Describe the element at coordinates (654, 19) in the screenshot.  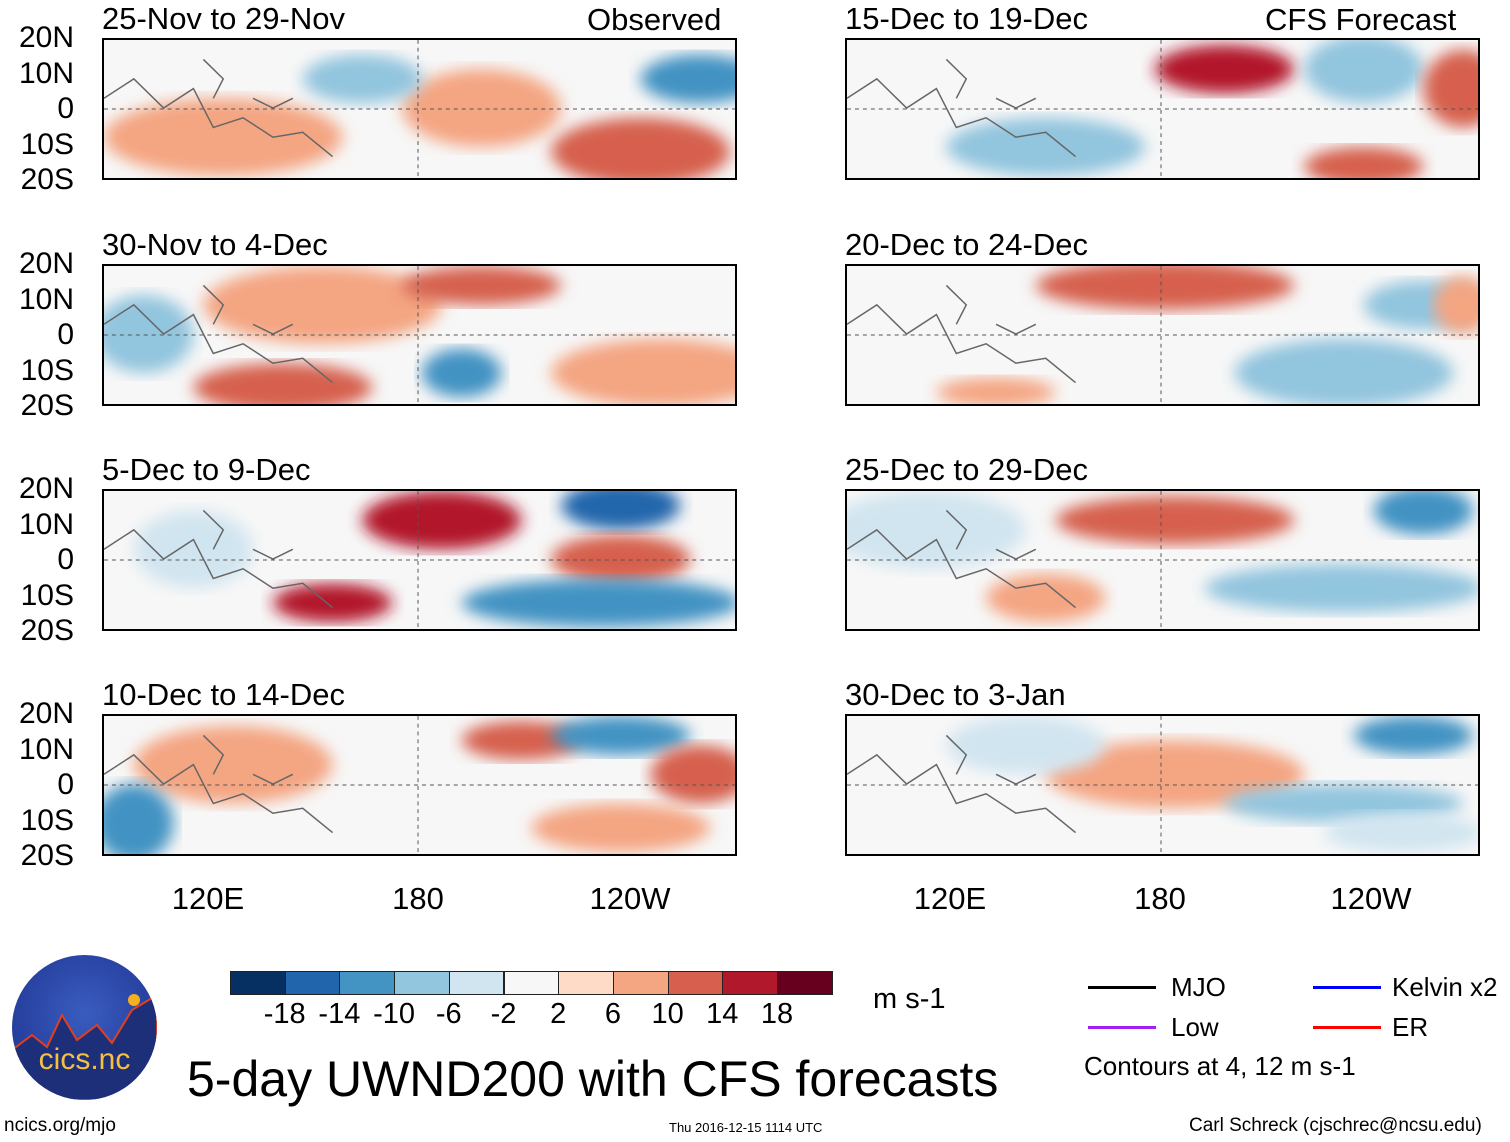
I see `observed-label: Observed` at that location.